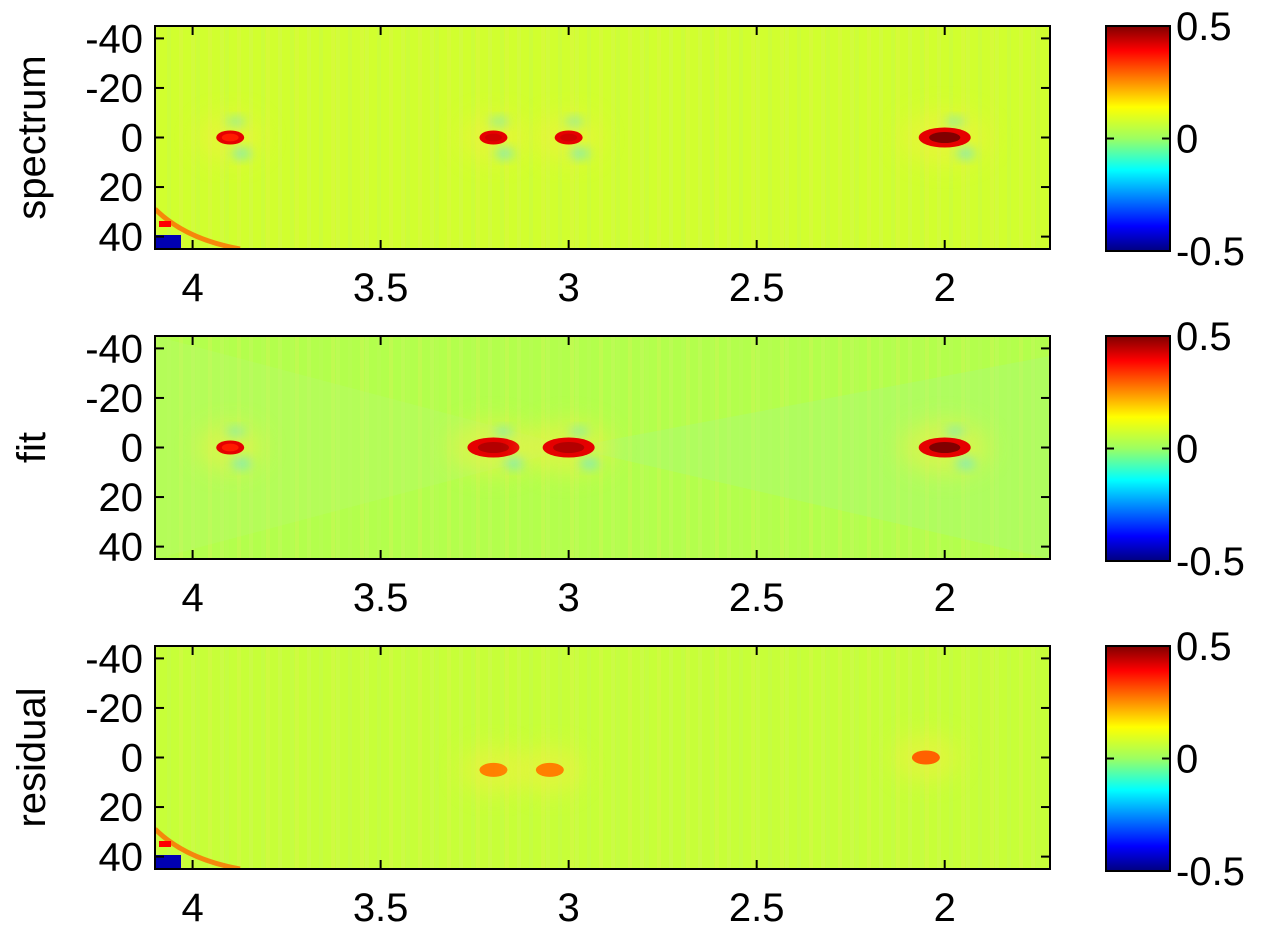 Image resolution: width=1280 pixels, height=933 pixels. I want to click on y-axis-label: spectrum, so click(32, 137).